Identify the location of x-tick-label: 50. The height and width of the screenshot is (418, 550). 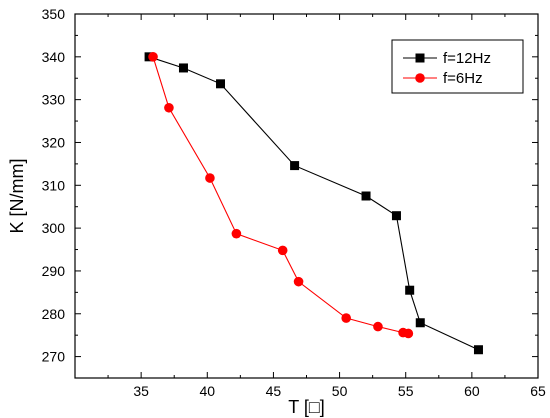
(340, 391).